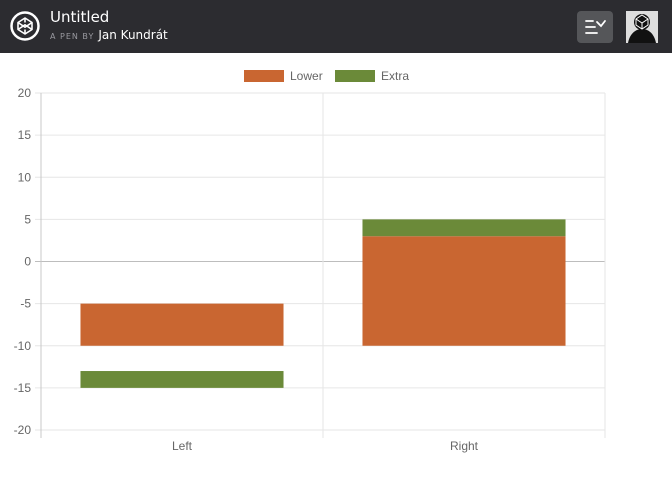 Image resolution: width=672 pixels, height=500 pixels. I want to click on y-tick-label: 5, so click(27, 219).